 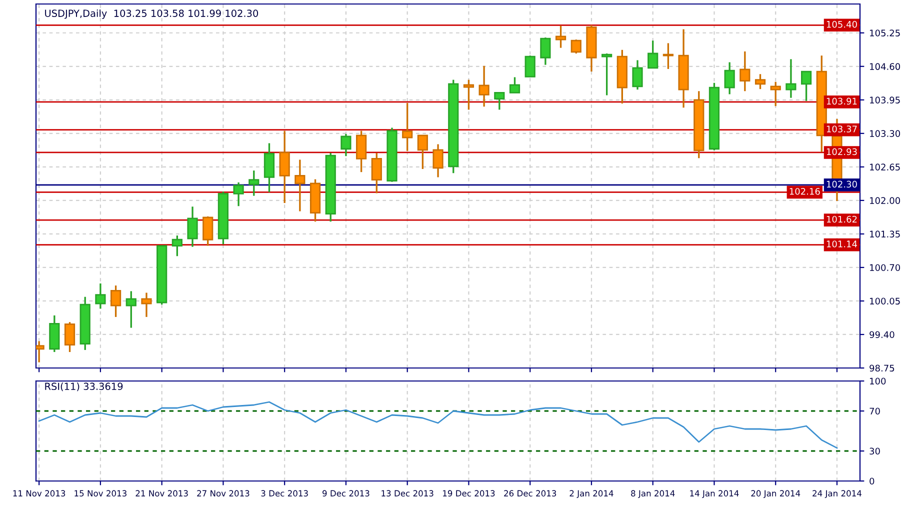 I want to click on x-tick-label: 3 Dec 2013, so click(x=284, y=493).